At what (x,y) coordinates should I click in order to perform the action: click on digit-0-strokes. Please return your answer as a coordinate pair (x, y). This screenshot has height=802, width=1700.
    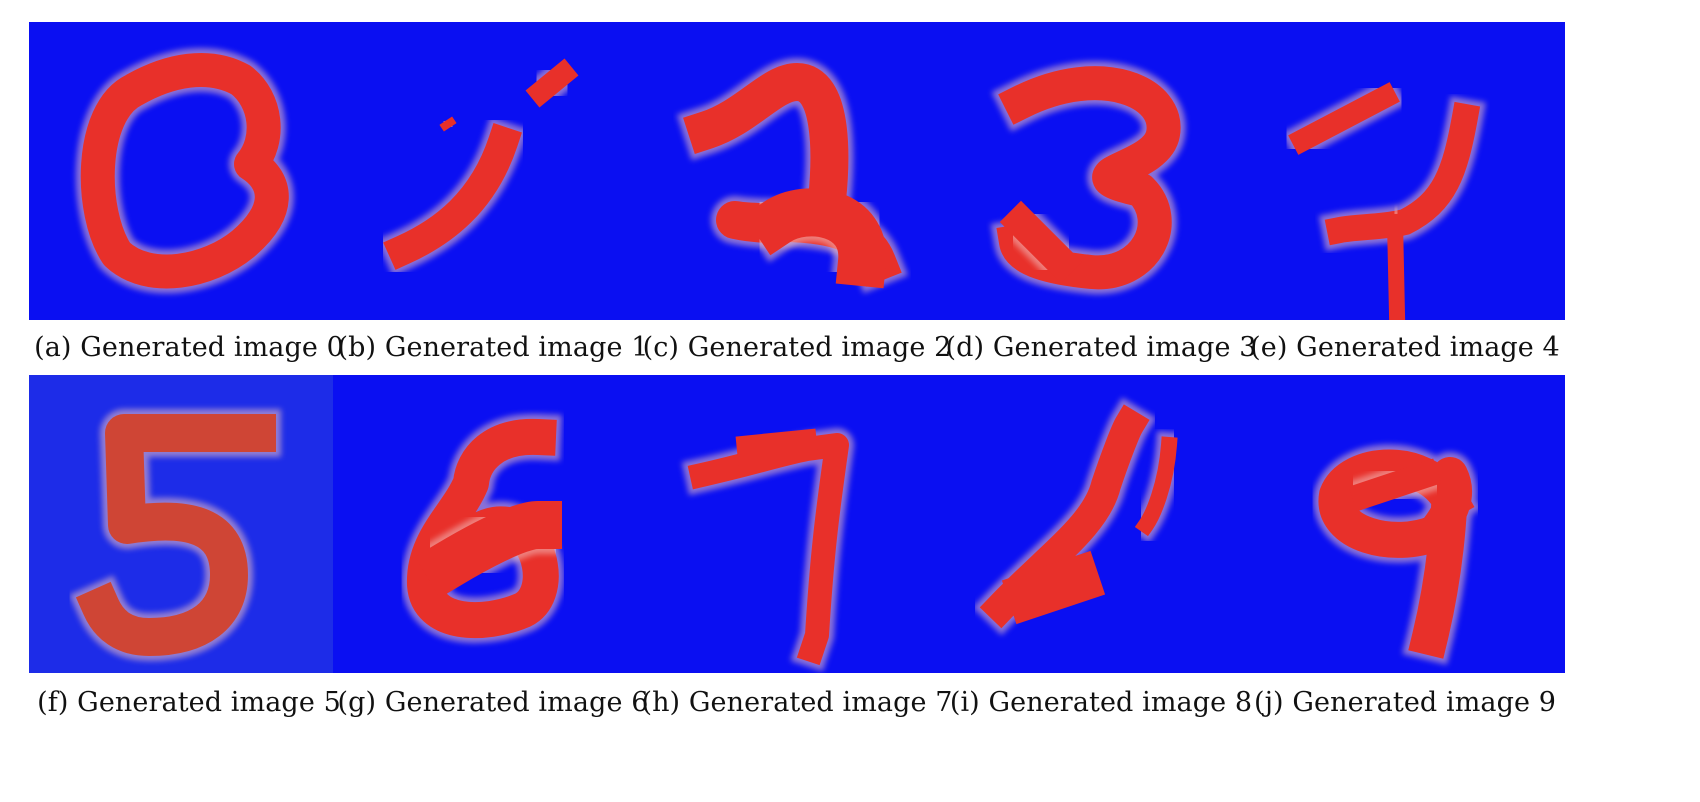
    Looking at the image, I should click on (184, 171).